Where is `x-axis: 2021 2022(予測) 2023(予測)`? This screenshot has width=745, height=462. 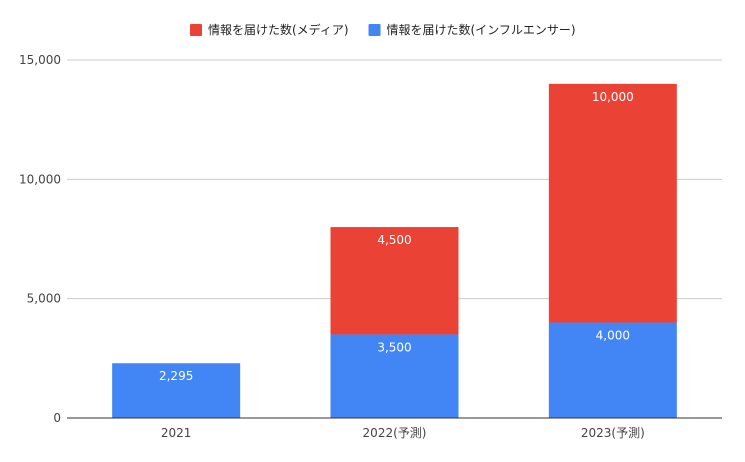 x-axis: 2021 2022(予測) 2023(予測) is located at coordinates (394, 428).